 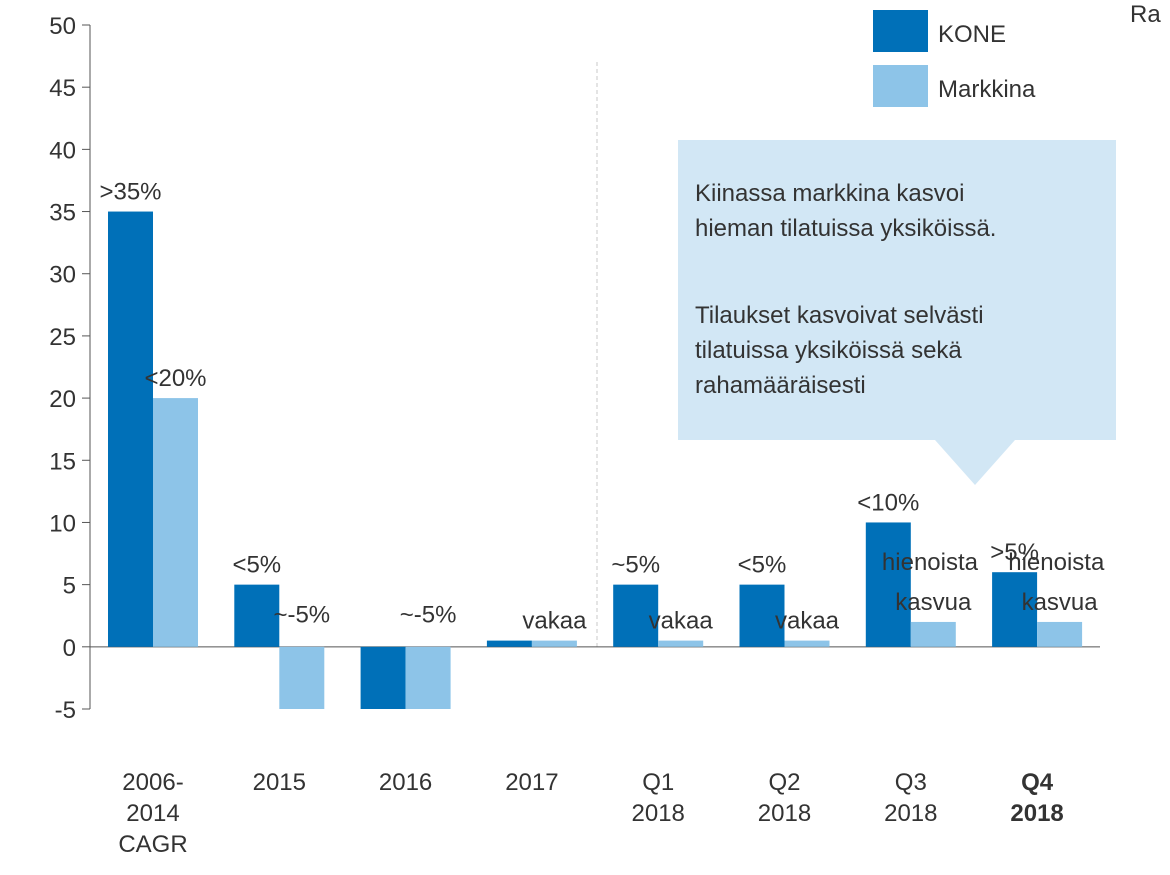 What do you see at coordinates (784, 798) in the screenshot?
I see `x-tick-label: Q2 2018` at bounding box center [784, 798].